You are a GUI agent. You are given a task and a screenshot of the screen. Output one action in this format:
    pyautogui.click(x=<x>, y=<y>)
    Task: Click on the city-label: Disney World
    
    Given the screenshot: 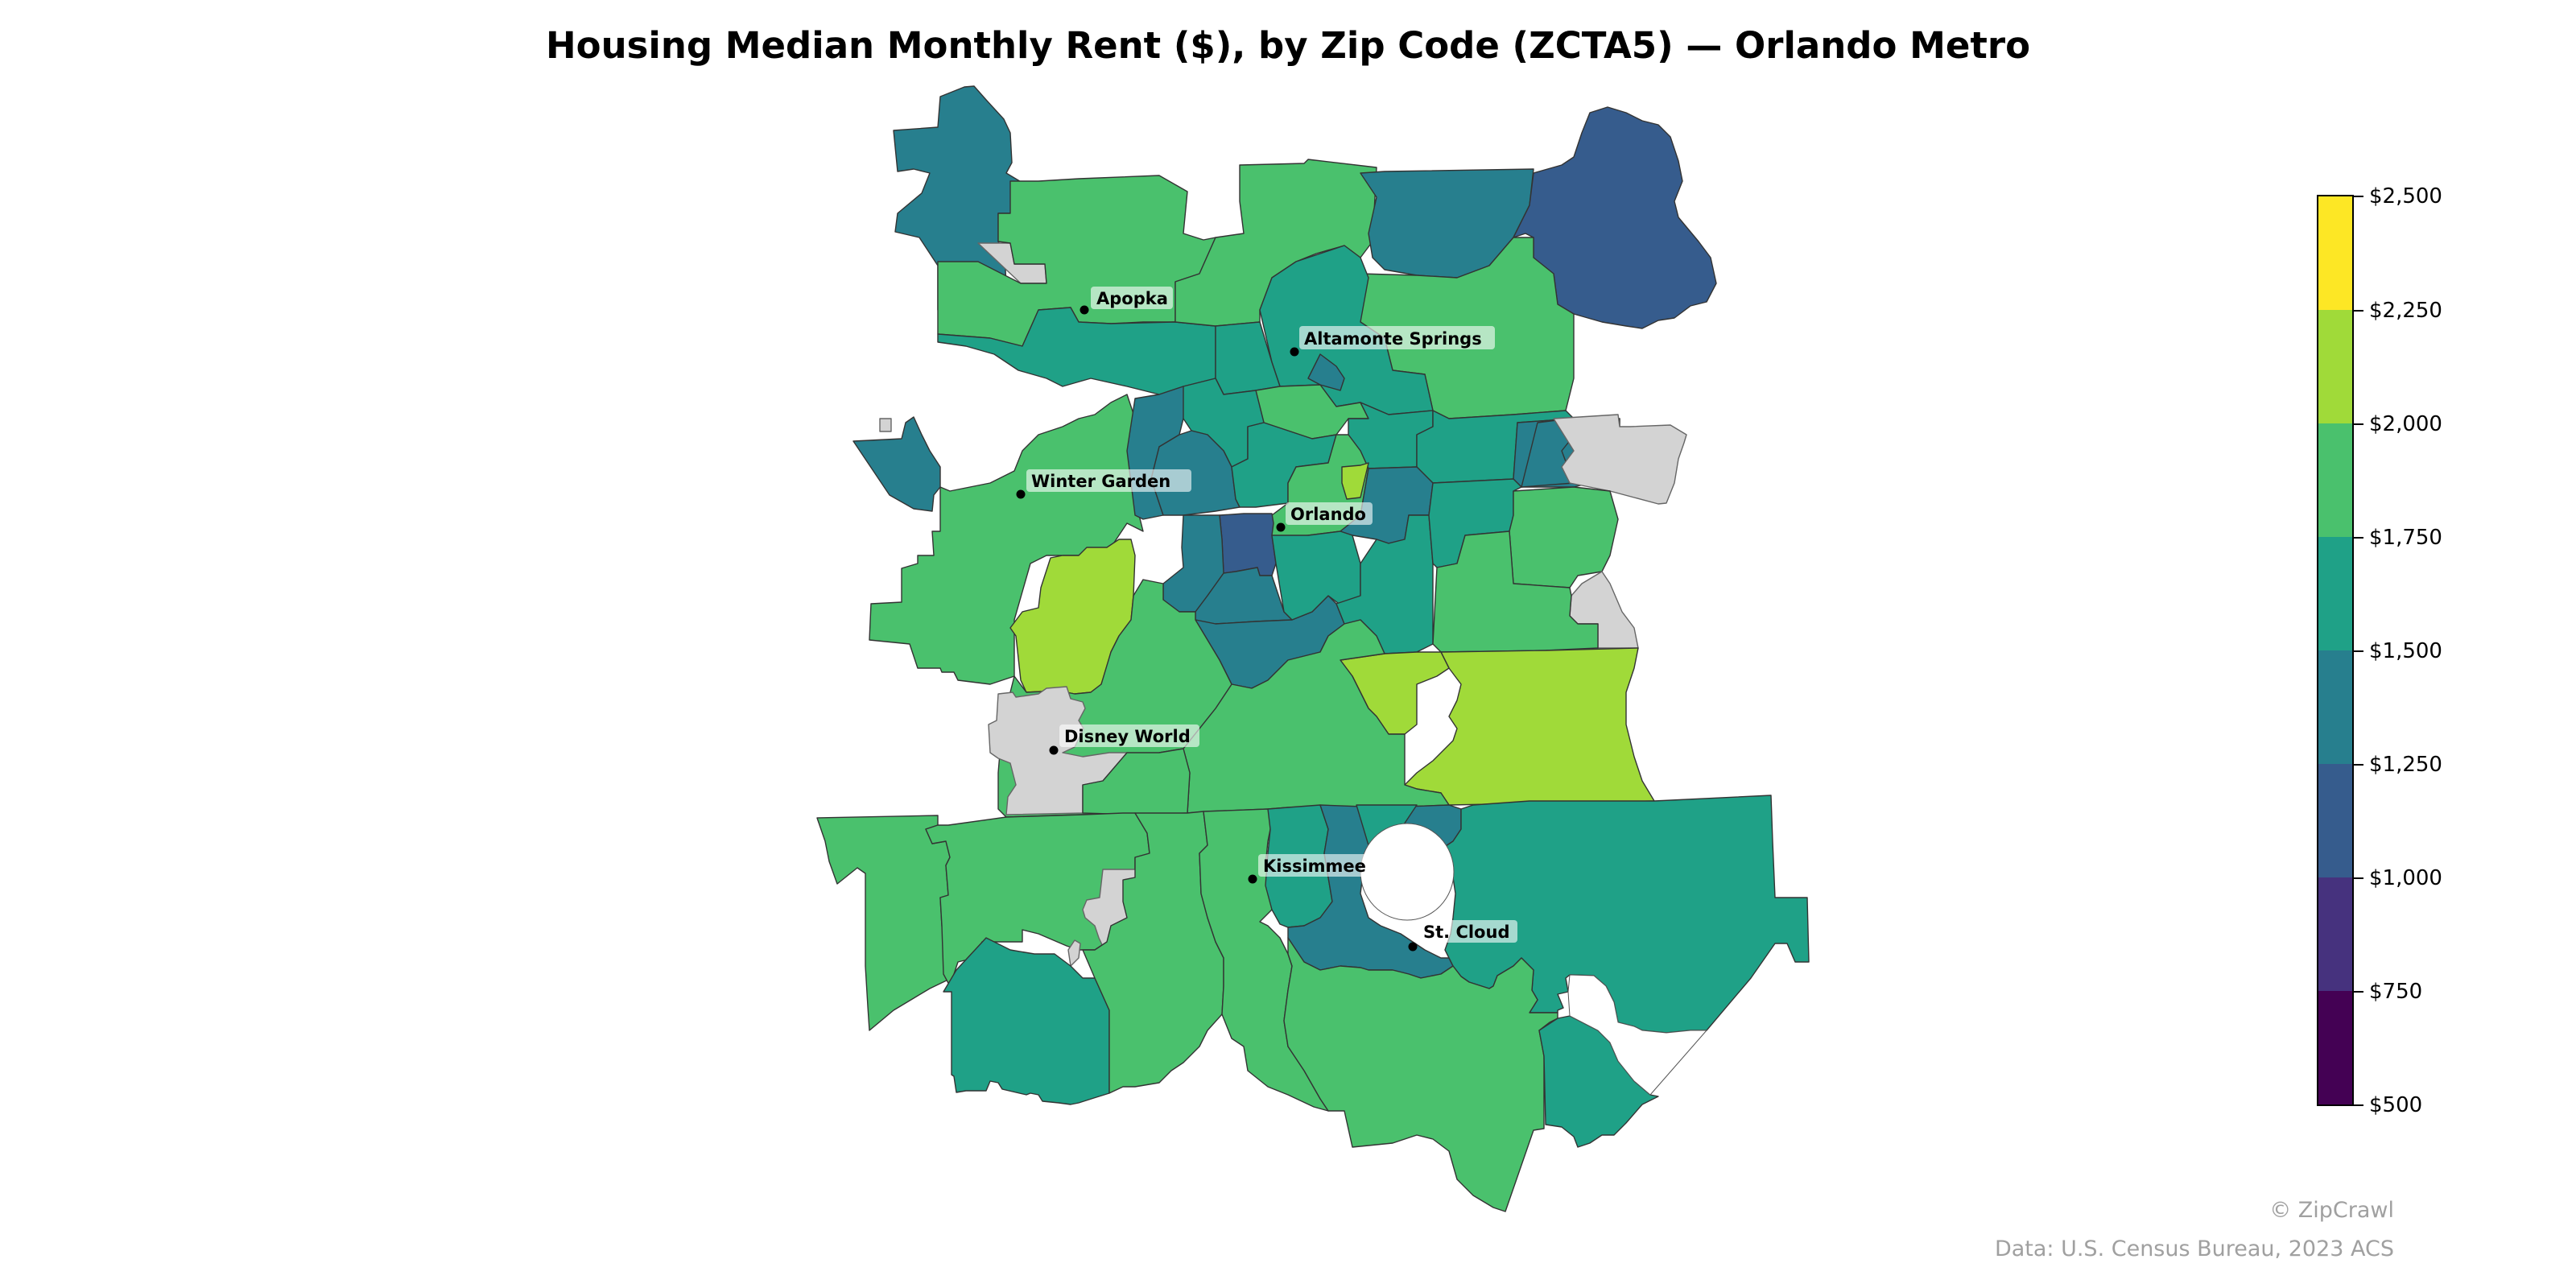 What is the action you would take?
    pyautogui.click(x=1127, y=736)
    